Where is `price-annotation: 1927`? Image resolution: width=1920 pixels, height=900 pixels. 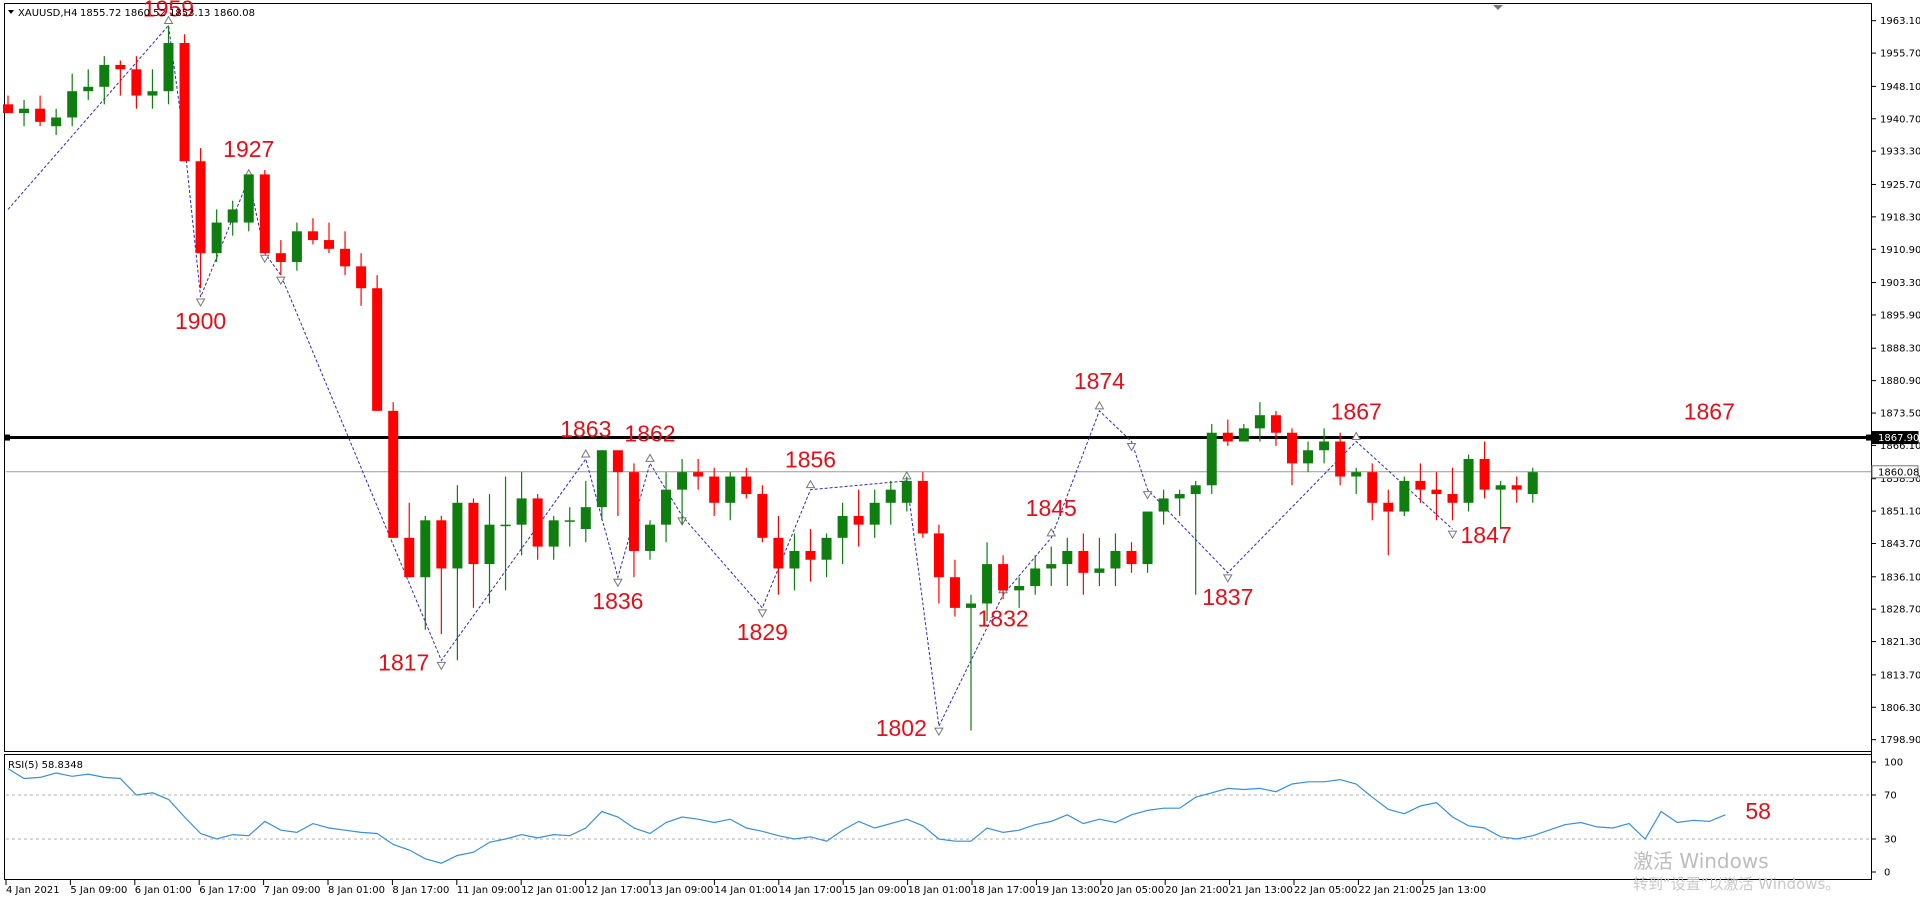
price-annotation: 1927 is located at coordinates (248, 149).